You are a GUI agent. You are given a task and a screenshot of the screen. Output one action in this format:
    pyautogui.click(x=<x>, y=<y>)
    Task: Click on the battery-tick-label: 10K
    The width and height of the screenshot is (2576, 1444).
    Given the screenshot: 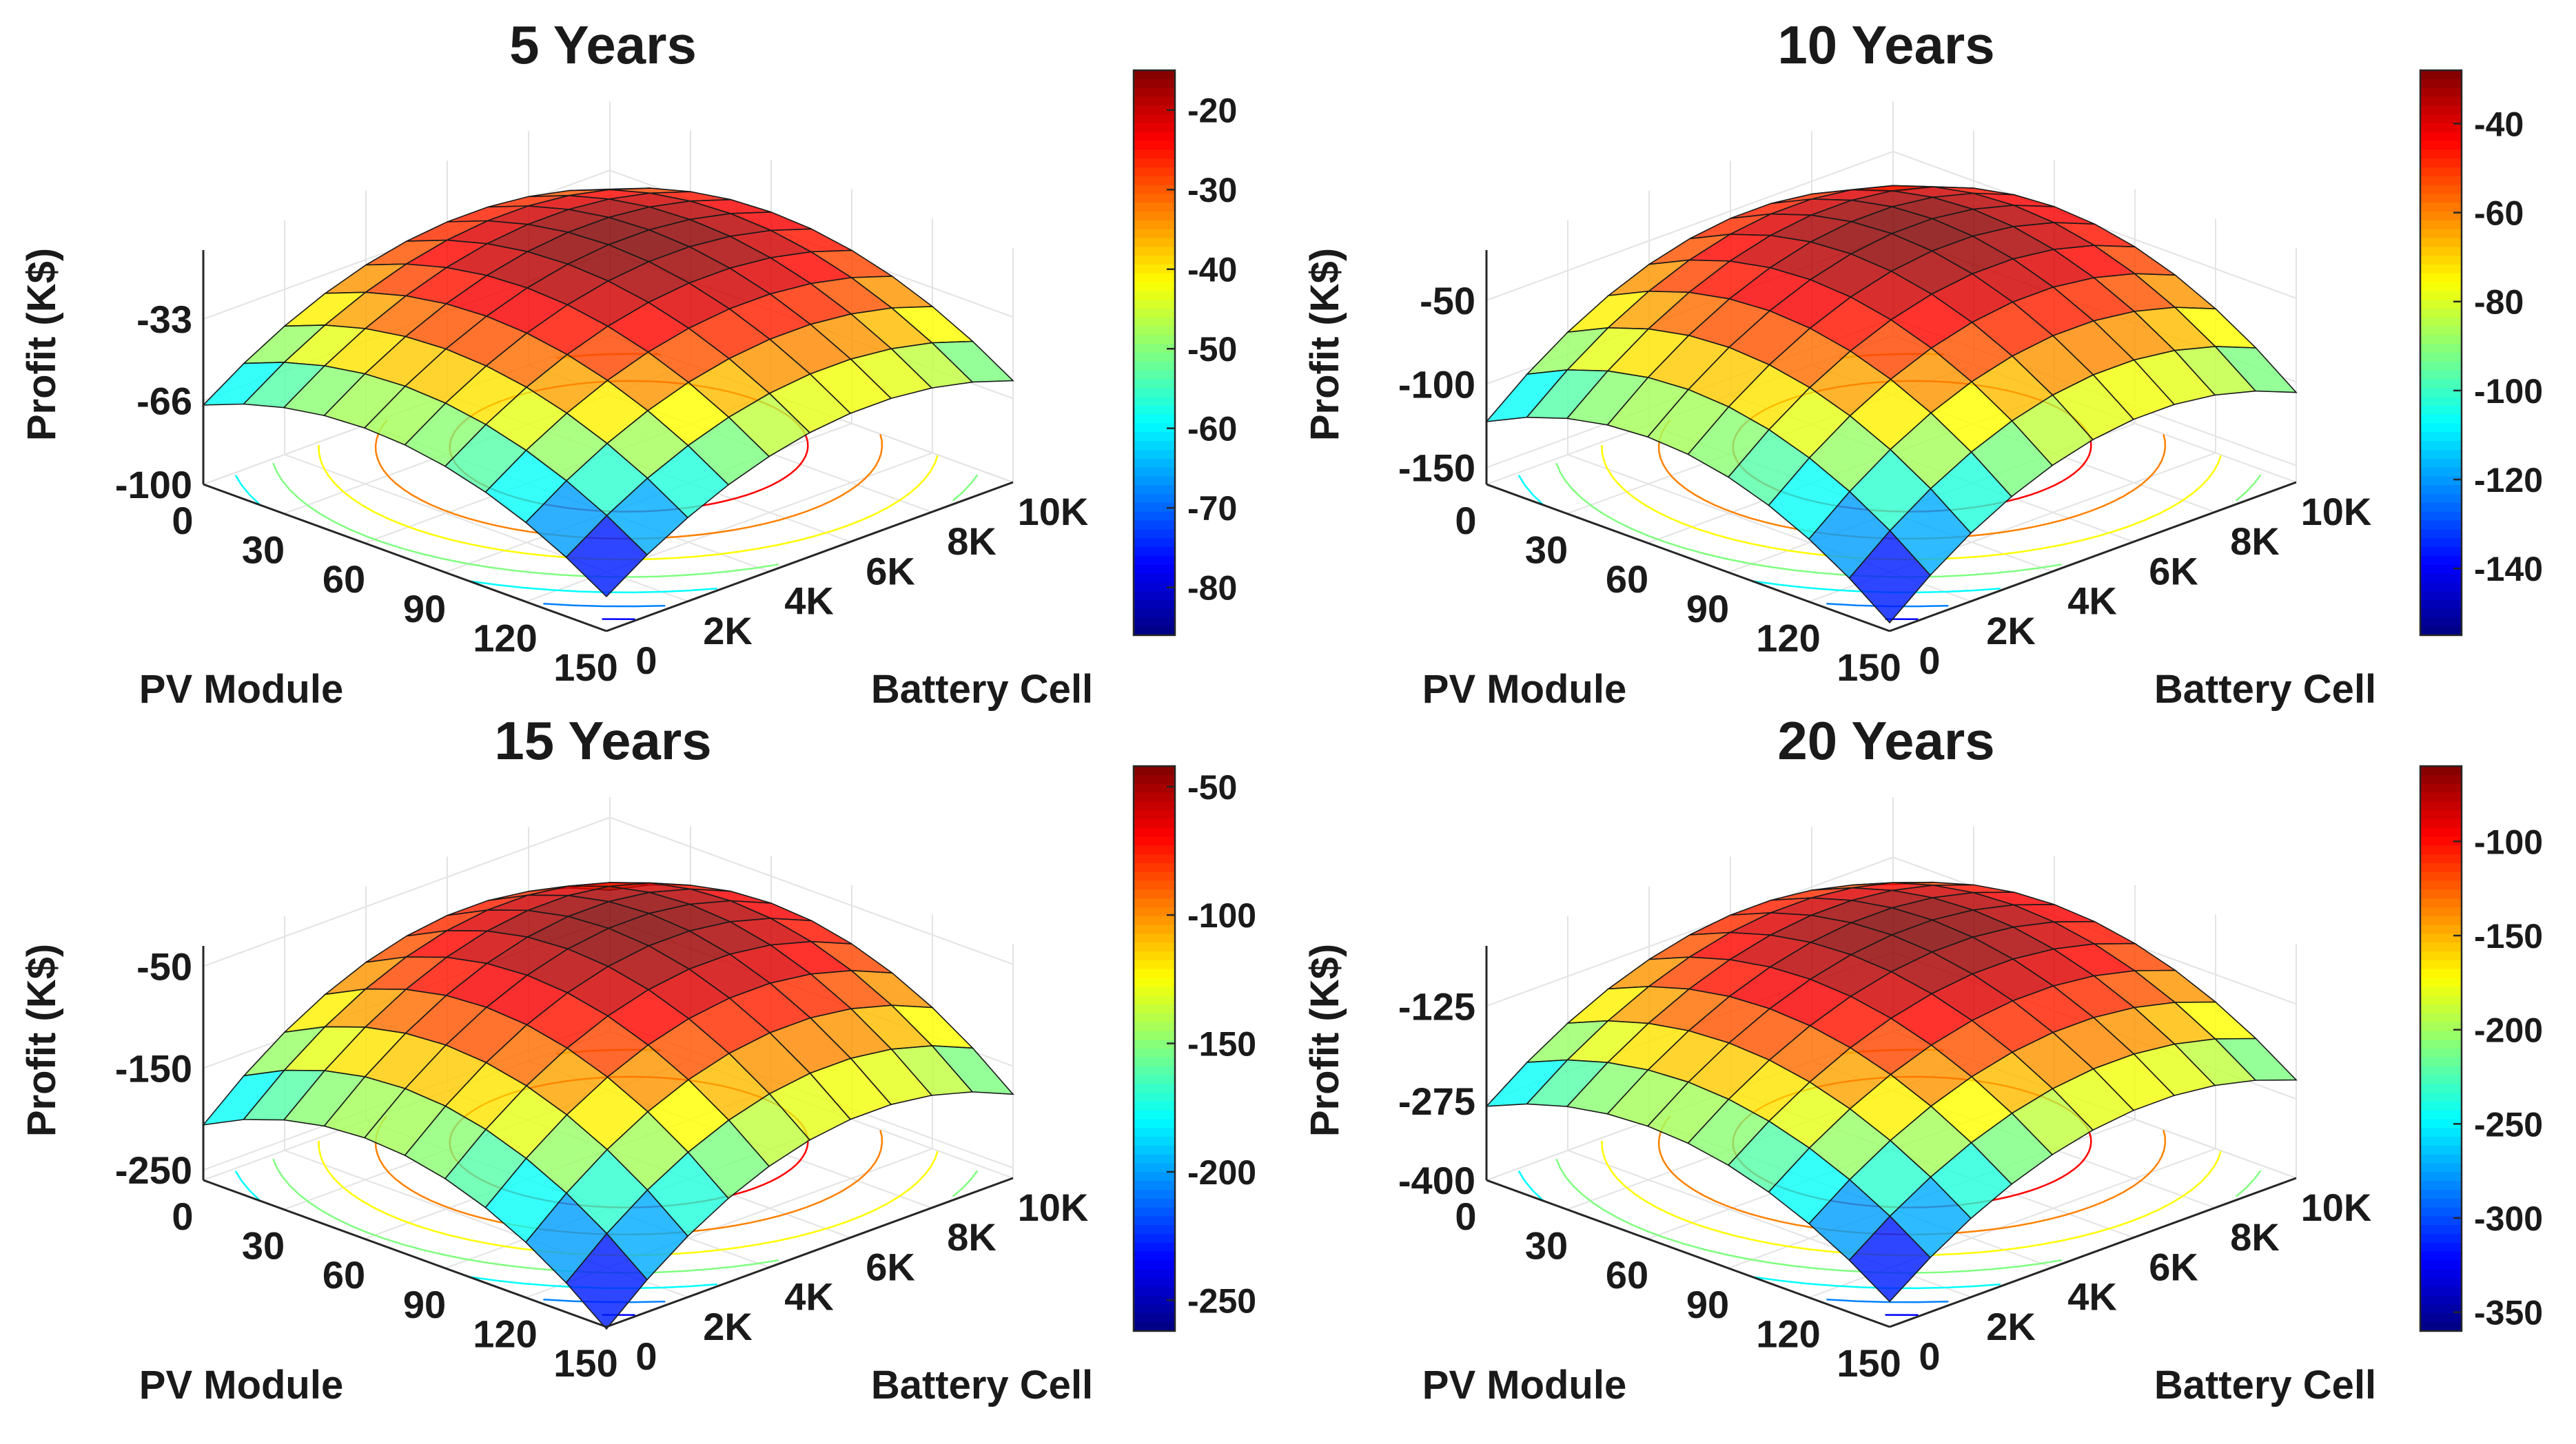 What is the action you would take?
    pyautogui.click(x=1053, y=511)
    